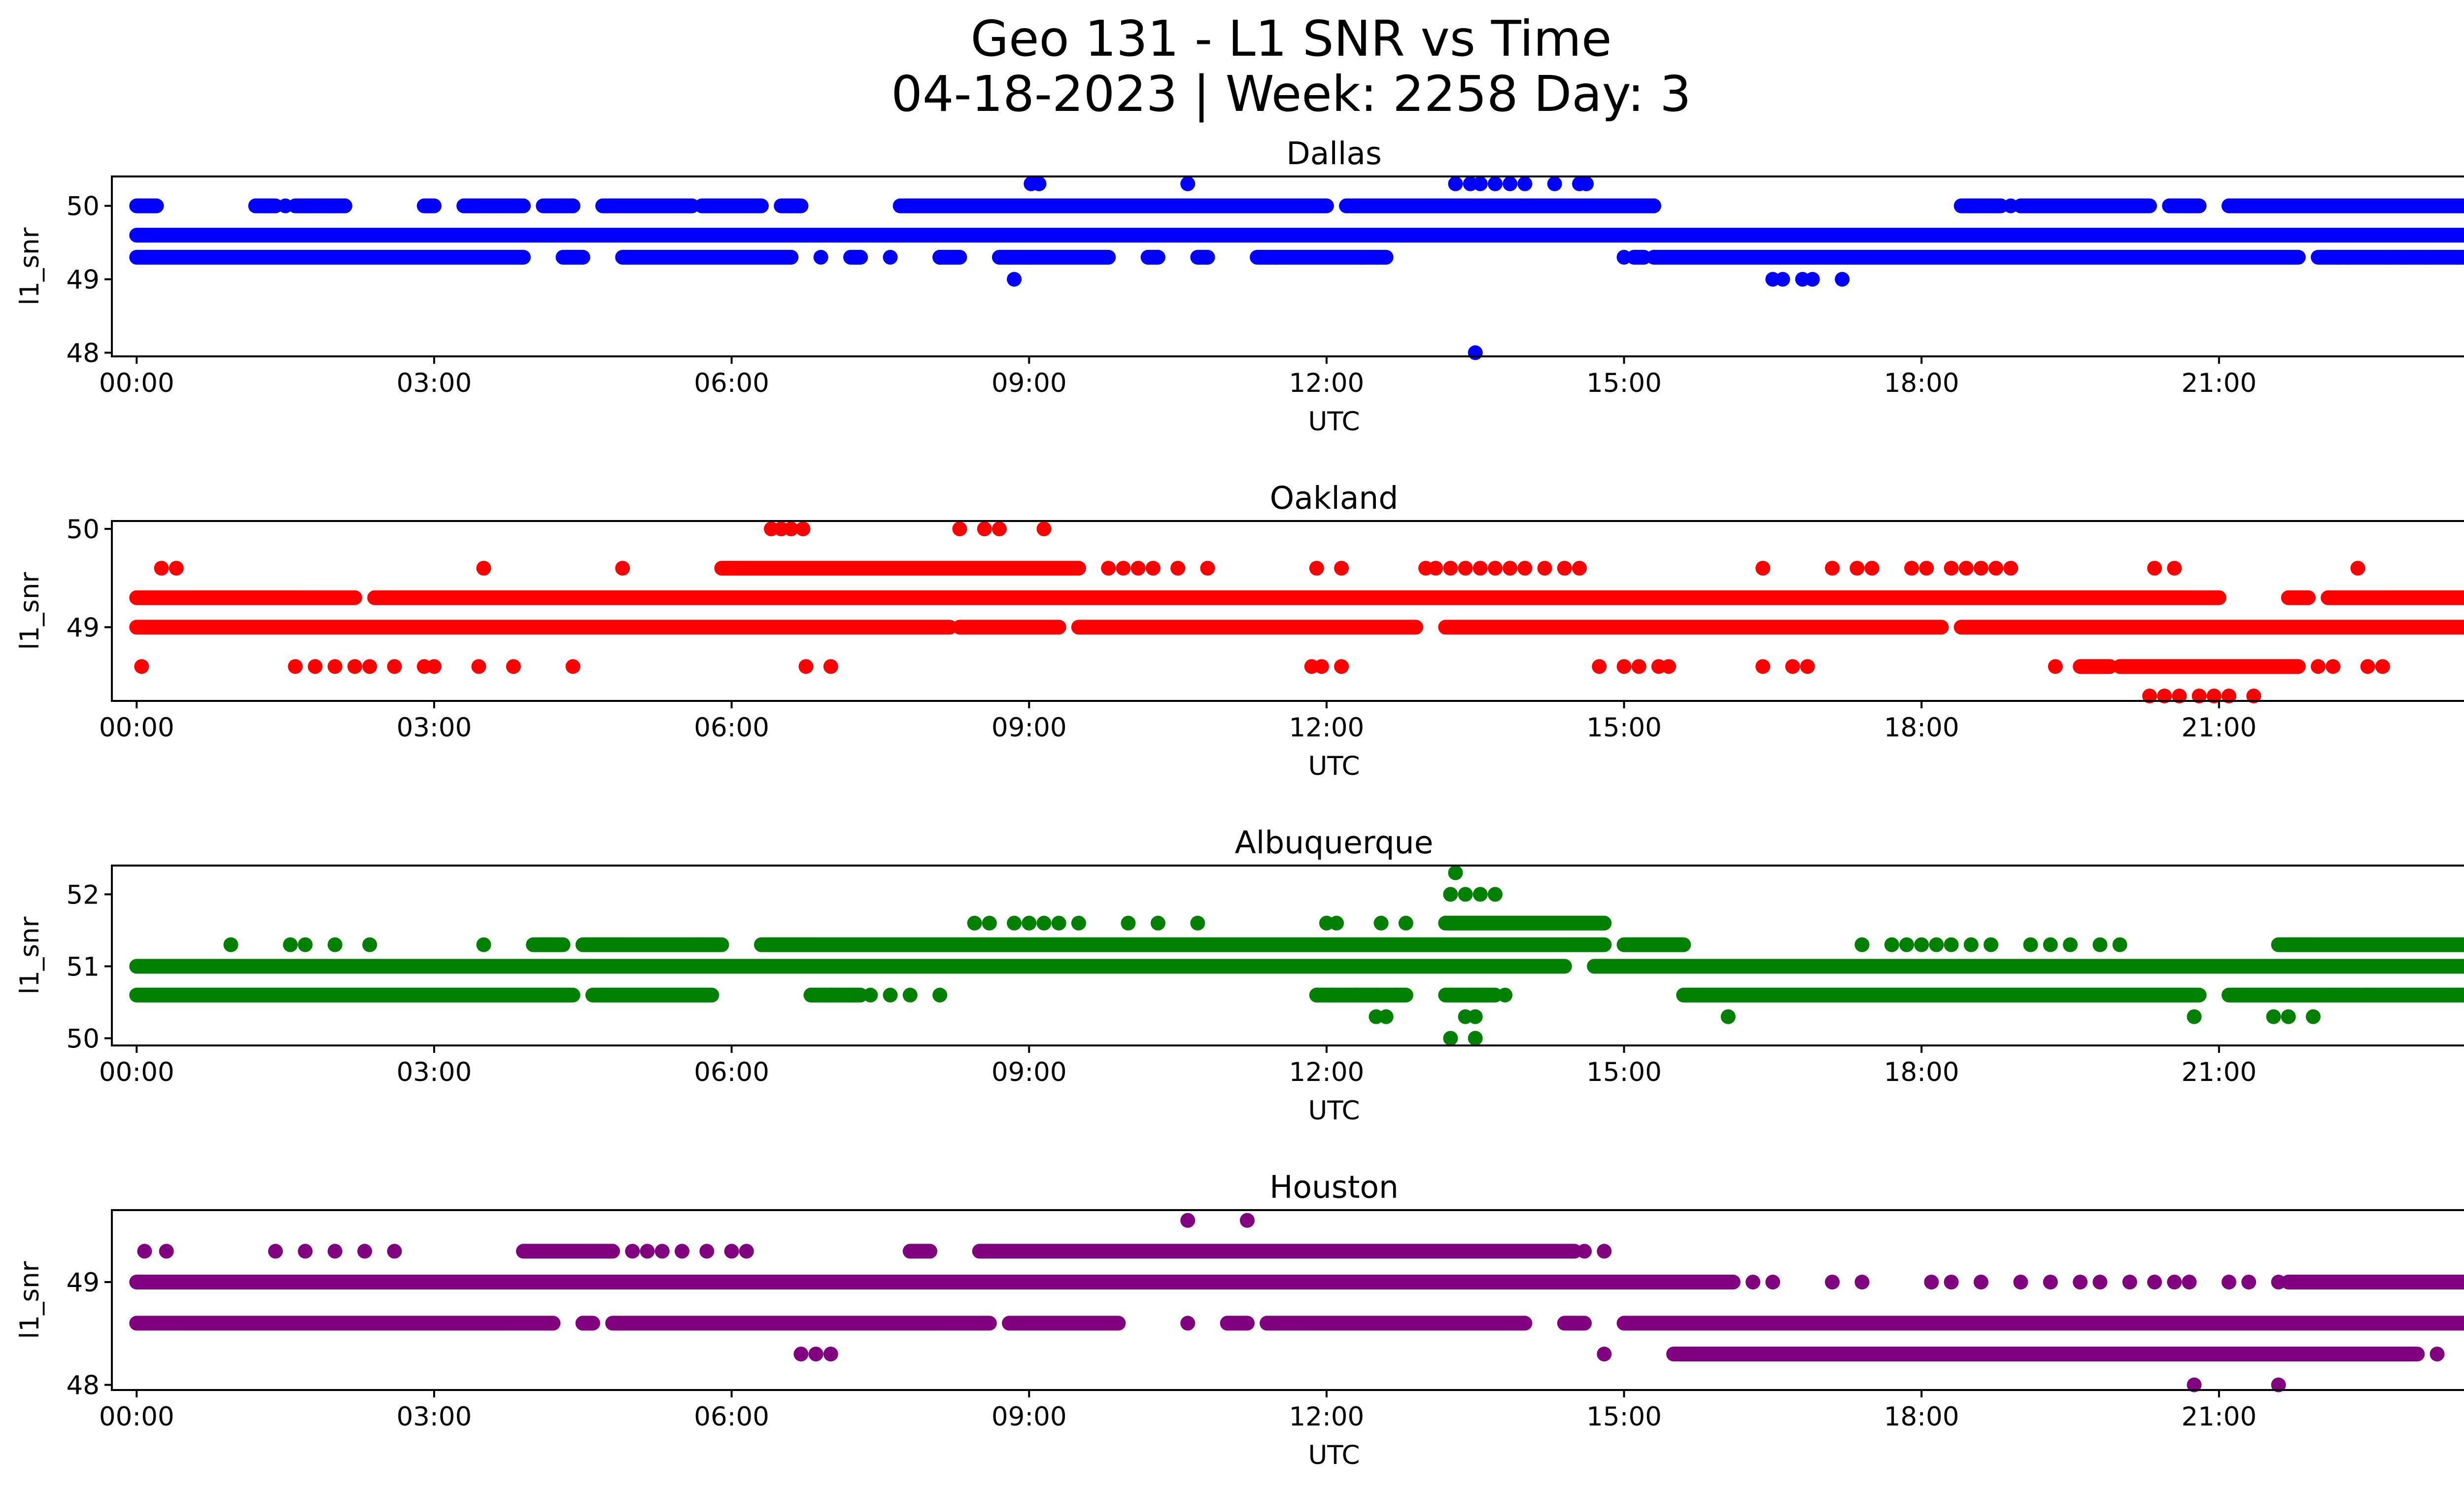 Image resolution: width=2464 pixels, height=1495 pixels. I want to click on panel-1-ytick-label: 50, so click(83, 207).